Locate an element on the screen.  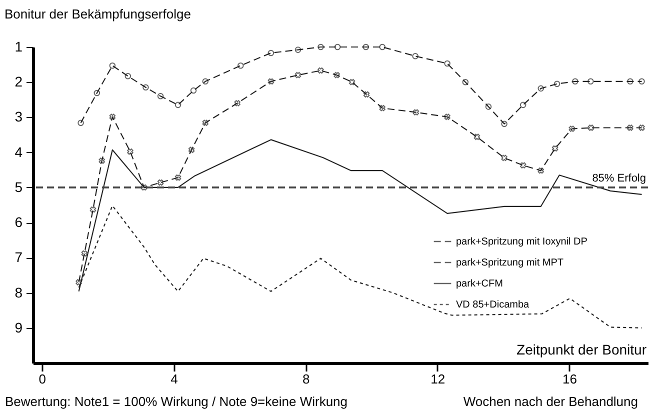
x-tick-label: 16 is located at coordinates (569, 379).